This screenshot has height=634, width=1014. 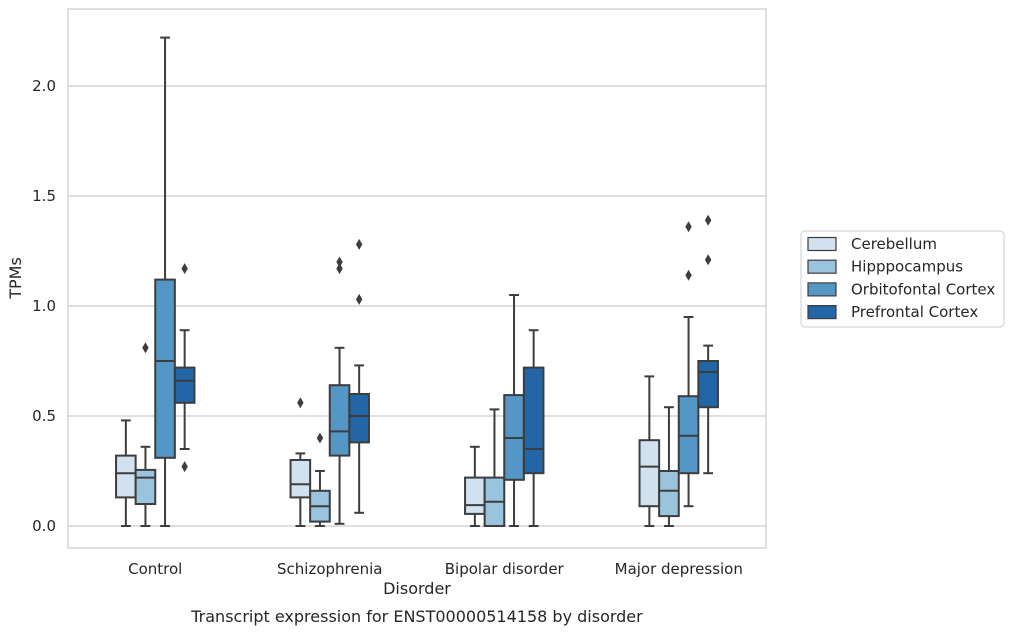 I want to click on y-tick-label: 1.5, so click(x=44, y=196).